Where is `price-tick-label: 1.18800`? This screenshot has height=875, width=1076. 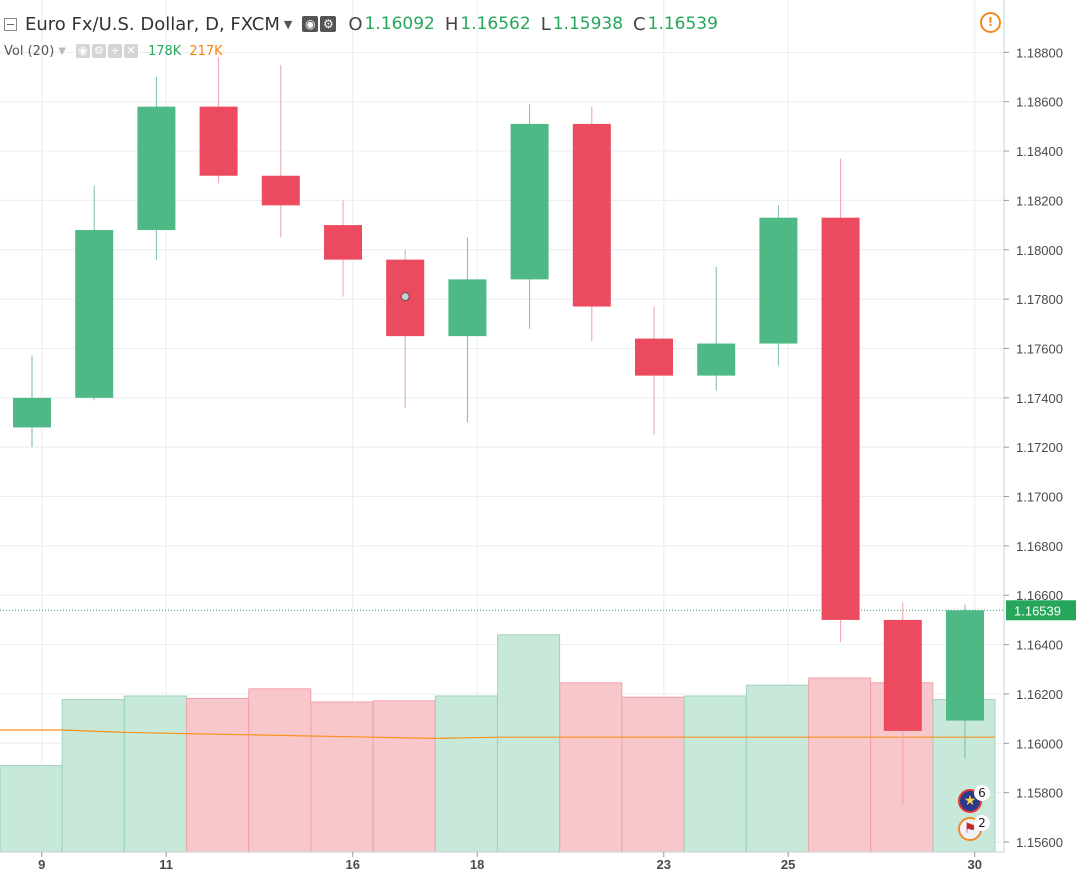 price-tick-label: 1.18800 is located at coordinates (1039, 52).